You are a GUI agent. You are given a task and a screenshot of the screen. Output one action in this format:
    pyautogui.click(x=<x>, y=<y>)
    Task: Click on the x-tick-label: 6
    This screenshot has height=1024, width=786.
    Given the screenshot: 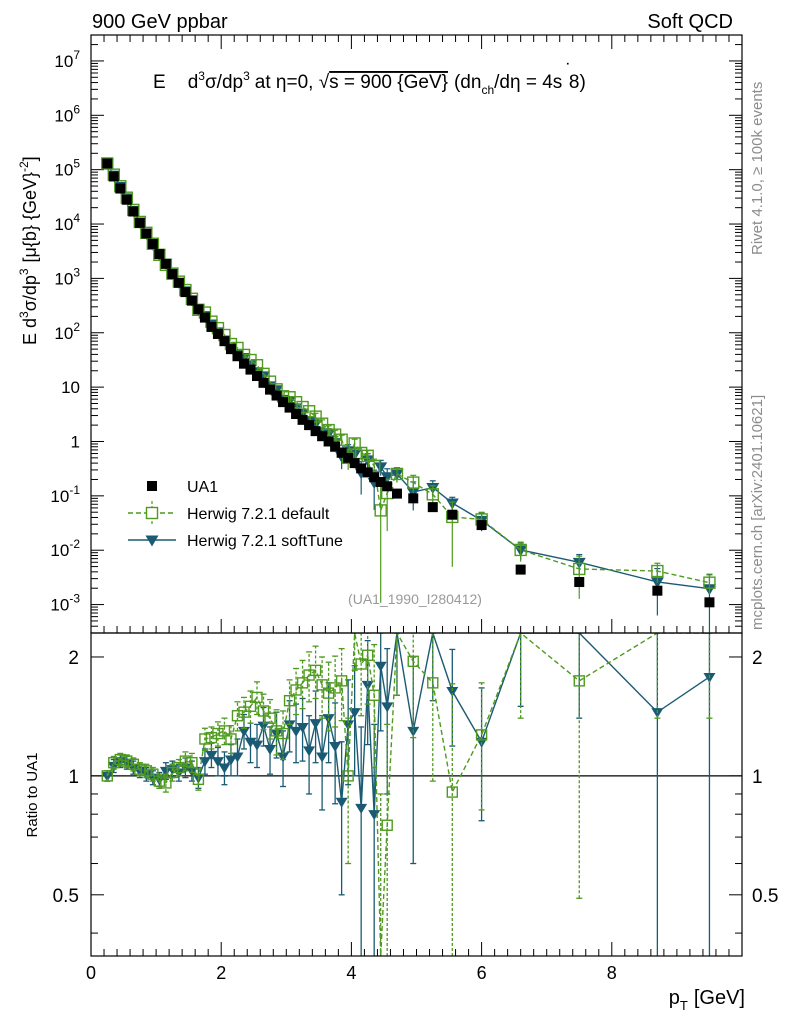 What is the action you would take?
    pyautogui.click(x=482, y=973)
    